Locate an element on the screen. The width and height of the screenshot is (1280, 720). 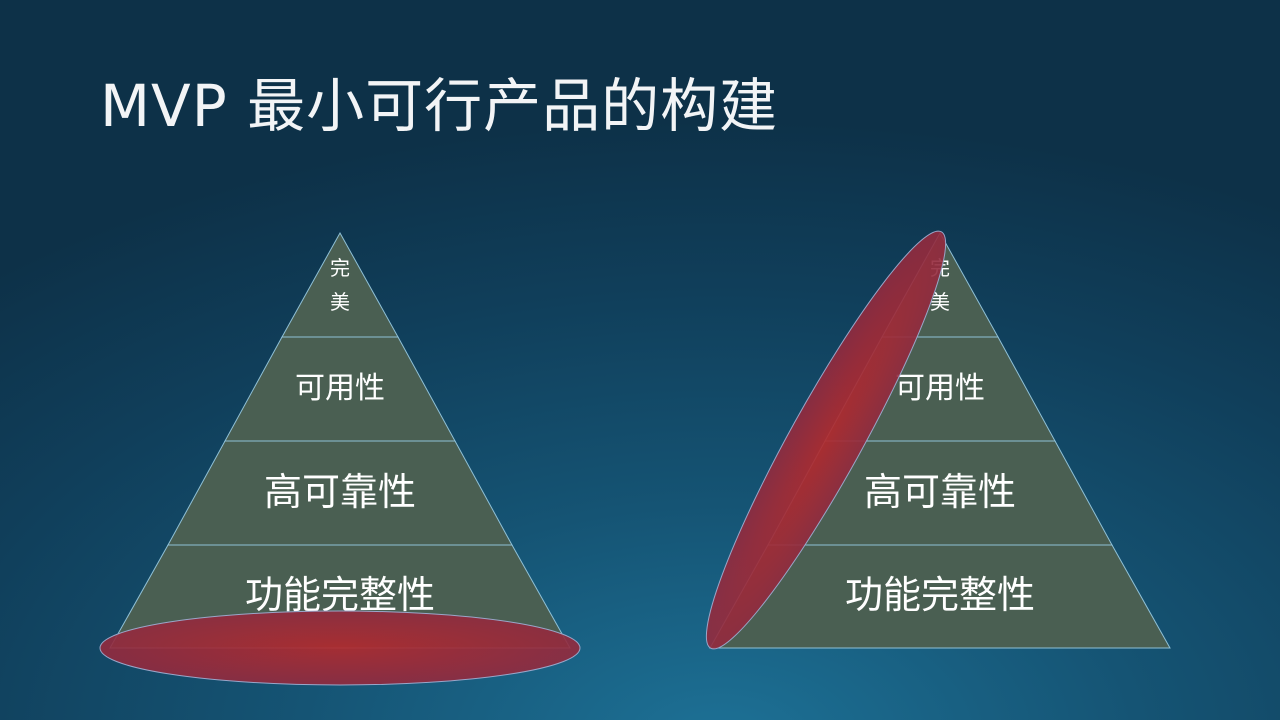
pyramid-right-level-4: 功能完整性 is located at coordinates (940, 596).